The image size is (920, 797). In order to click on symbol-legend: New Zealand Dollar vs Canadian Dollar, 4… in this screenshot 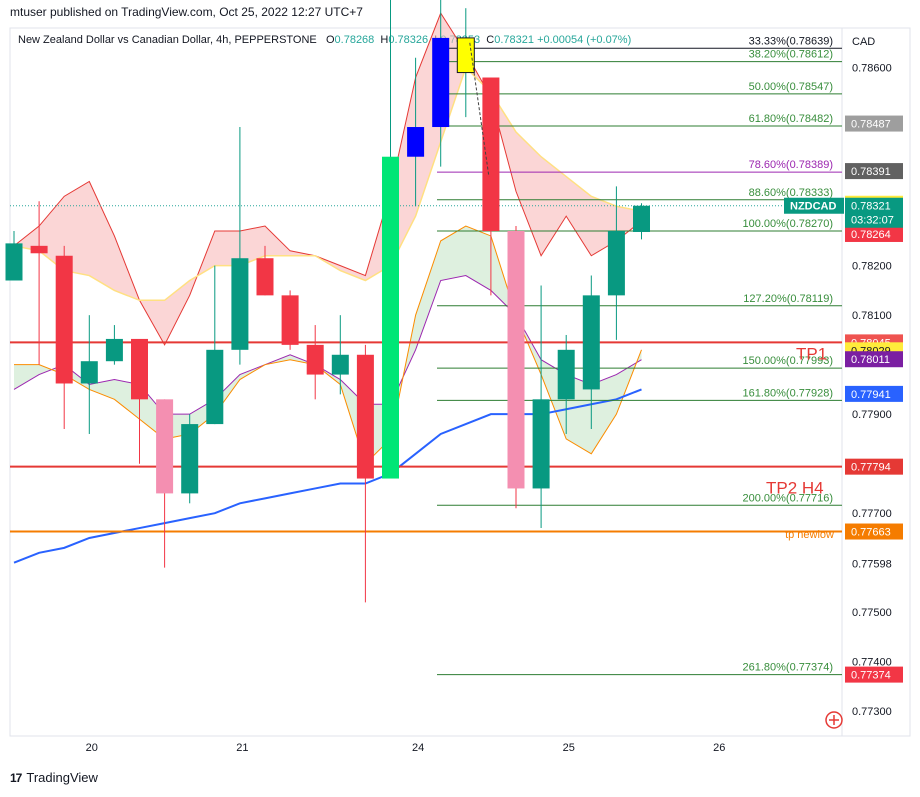, I will do `click(324, 40)`.